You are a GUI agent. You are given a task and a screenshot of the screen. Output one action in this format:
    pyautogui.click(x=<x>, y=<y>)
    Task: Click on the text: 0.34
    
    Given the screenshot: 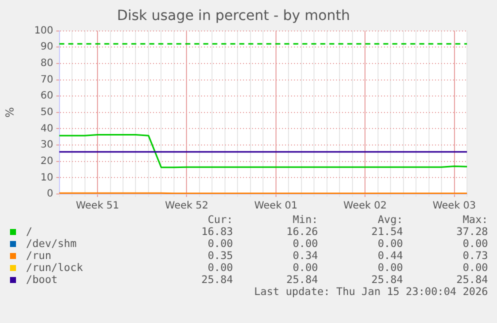 What is the action you would take?
    pyautogui.click(x=305, y=256)
    